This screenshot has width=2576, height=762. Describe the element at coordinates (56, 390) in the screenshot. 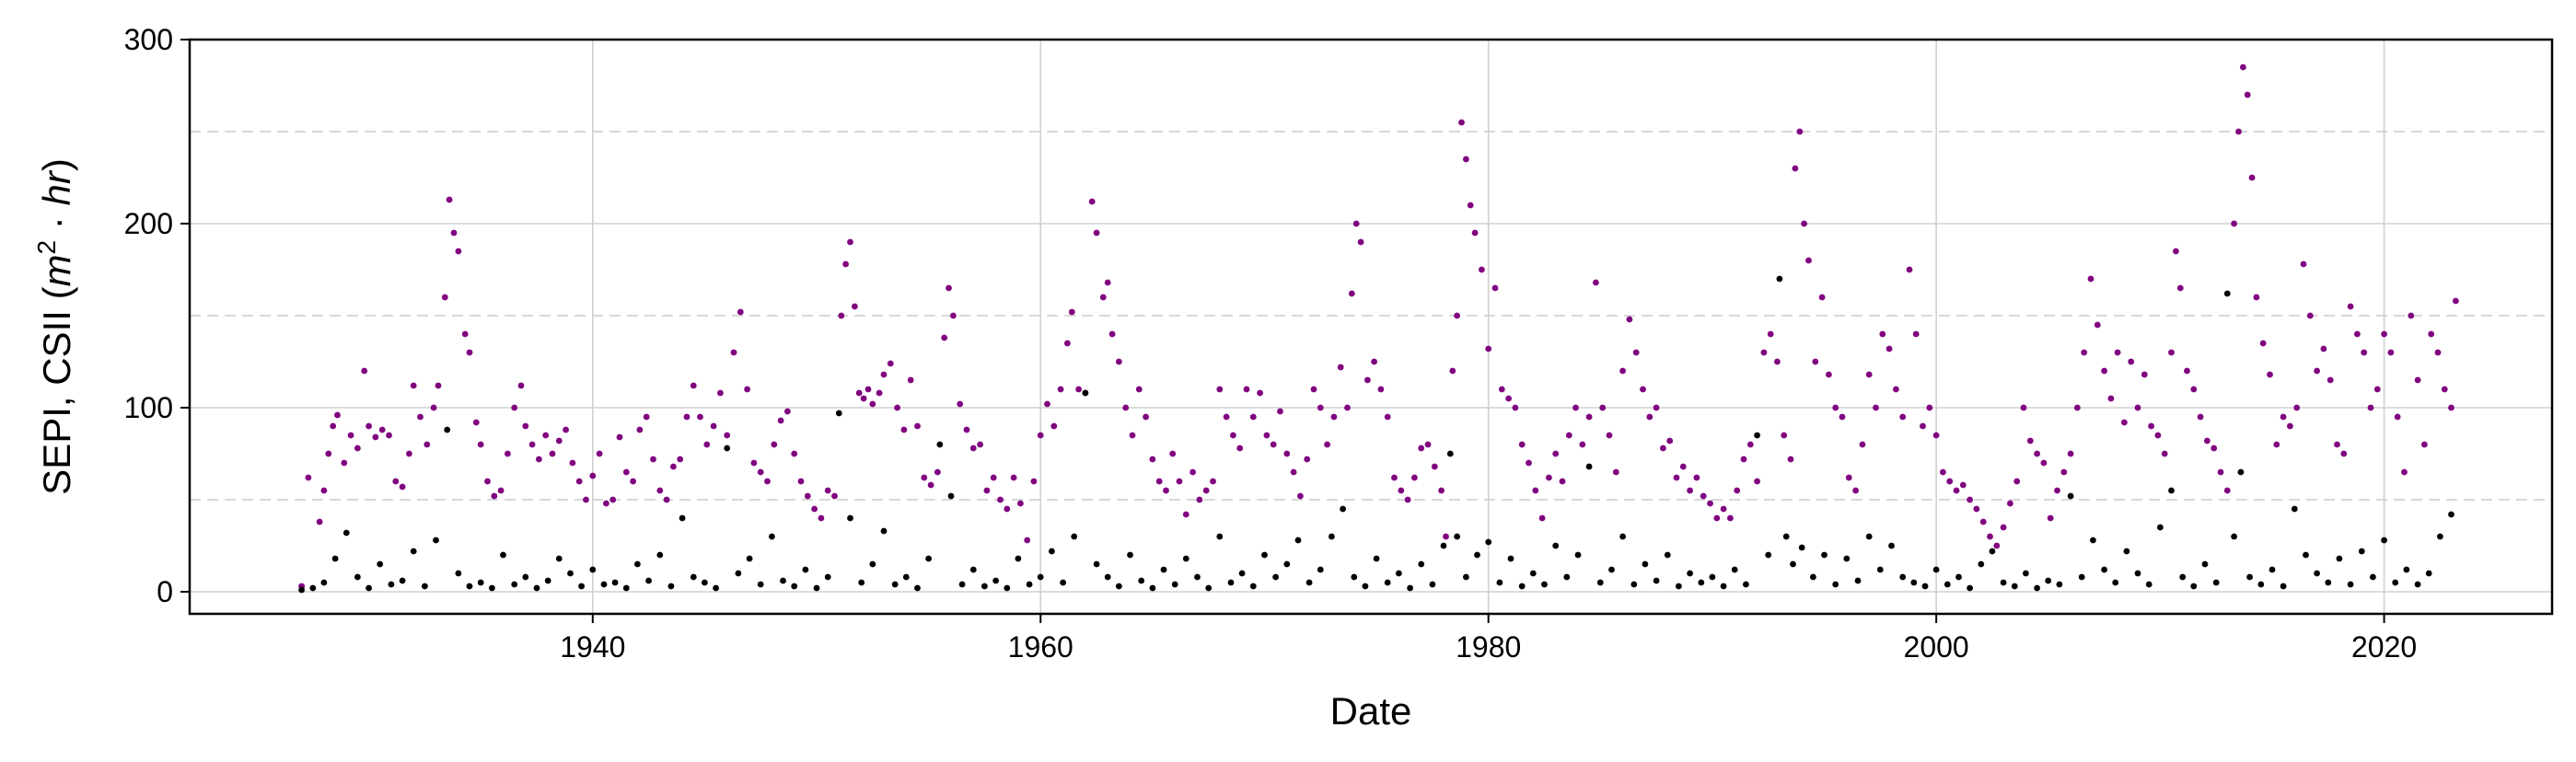

I see `y-axis-label-prefix: SEPI, CSII (` at that location.